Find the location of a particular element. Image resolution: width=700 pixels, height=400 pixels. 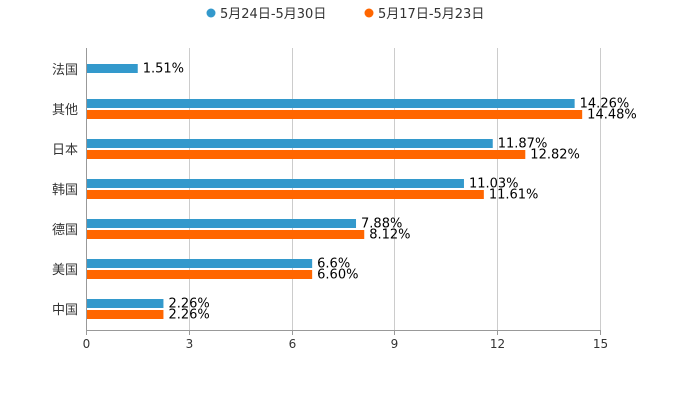

bar-series1-中国 is located at coordinates (125, 303).